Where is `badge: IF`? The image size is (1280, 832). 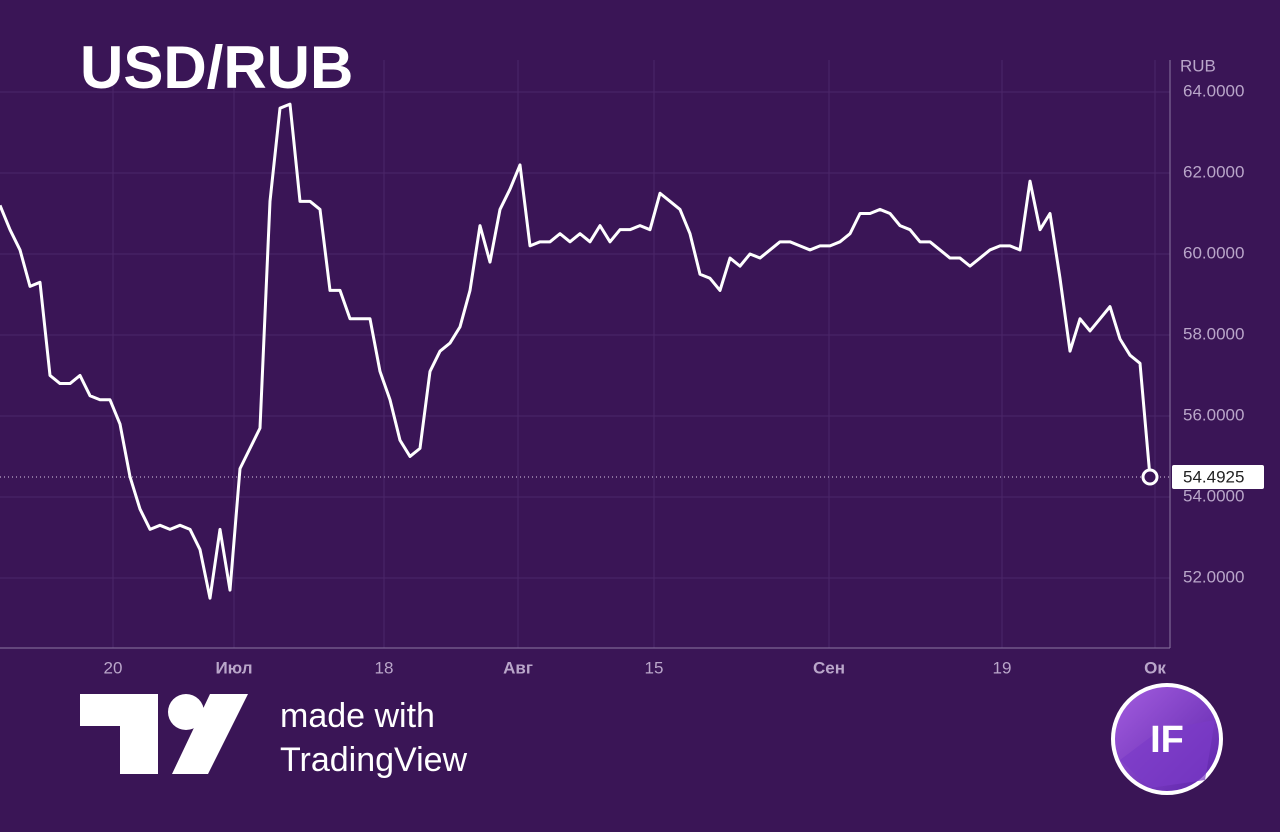 badge: IF is located at coordinates (1167, 739).